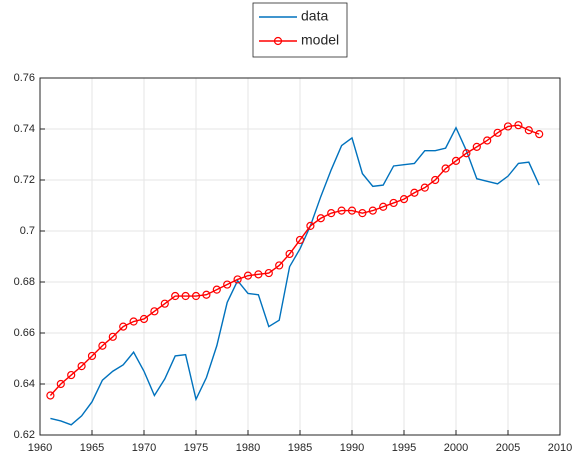 The height and width of the screenshot is (461, 577). Describe the element at coordinates (456, 448) in the screenshot. I see `x-tick-label: 2000` at that location.